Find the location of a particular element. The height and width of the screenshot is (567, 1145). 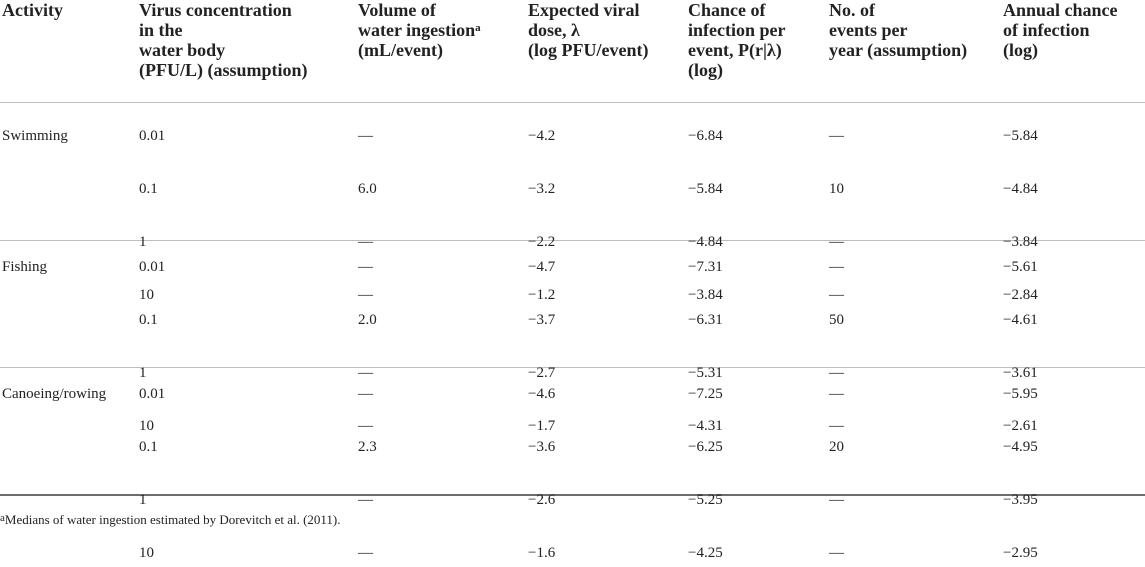

header-activity: Activity is located at coordinates (32, 10).